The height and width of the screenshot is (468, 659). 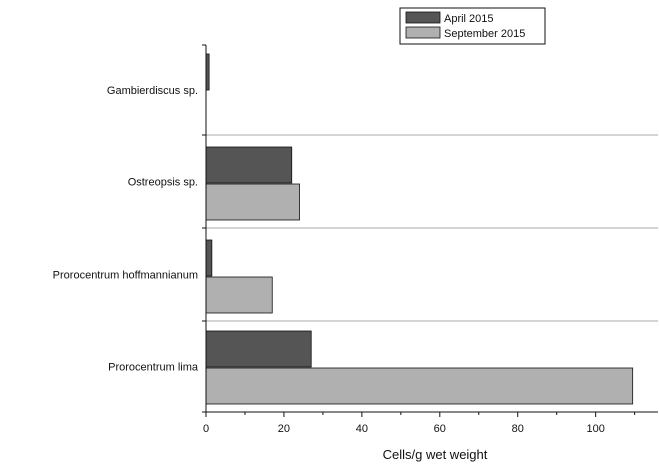 What do you see at coordinates (518, 429) in the screenshot?
I see `x-tick-label: 80` at bounding box center [518, 429].